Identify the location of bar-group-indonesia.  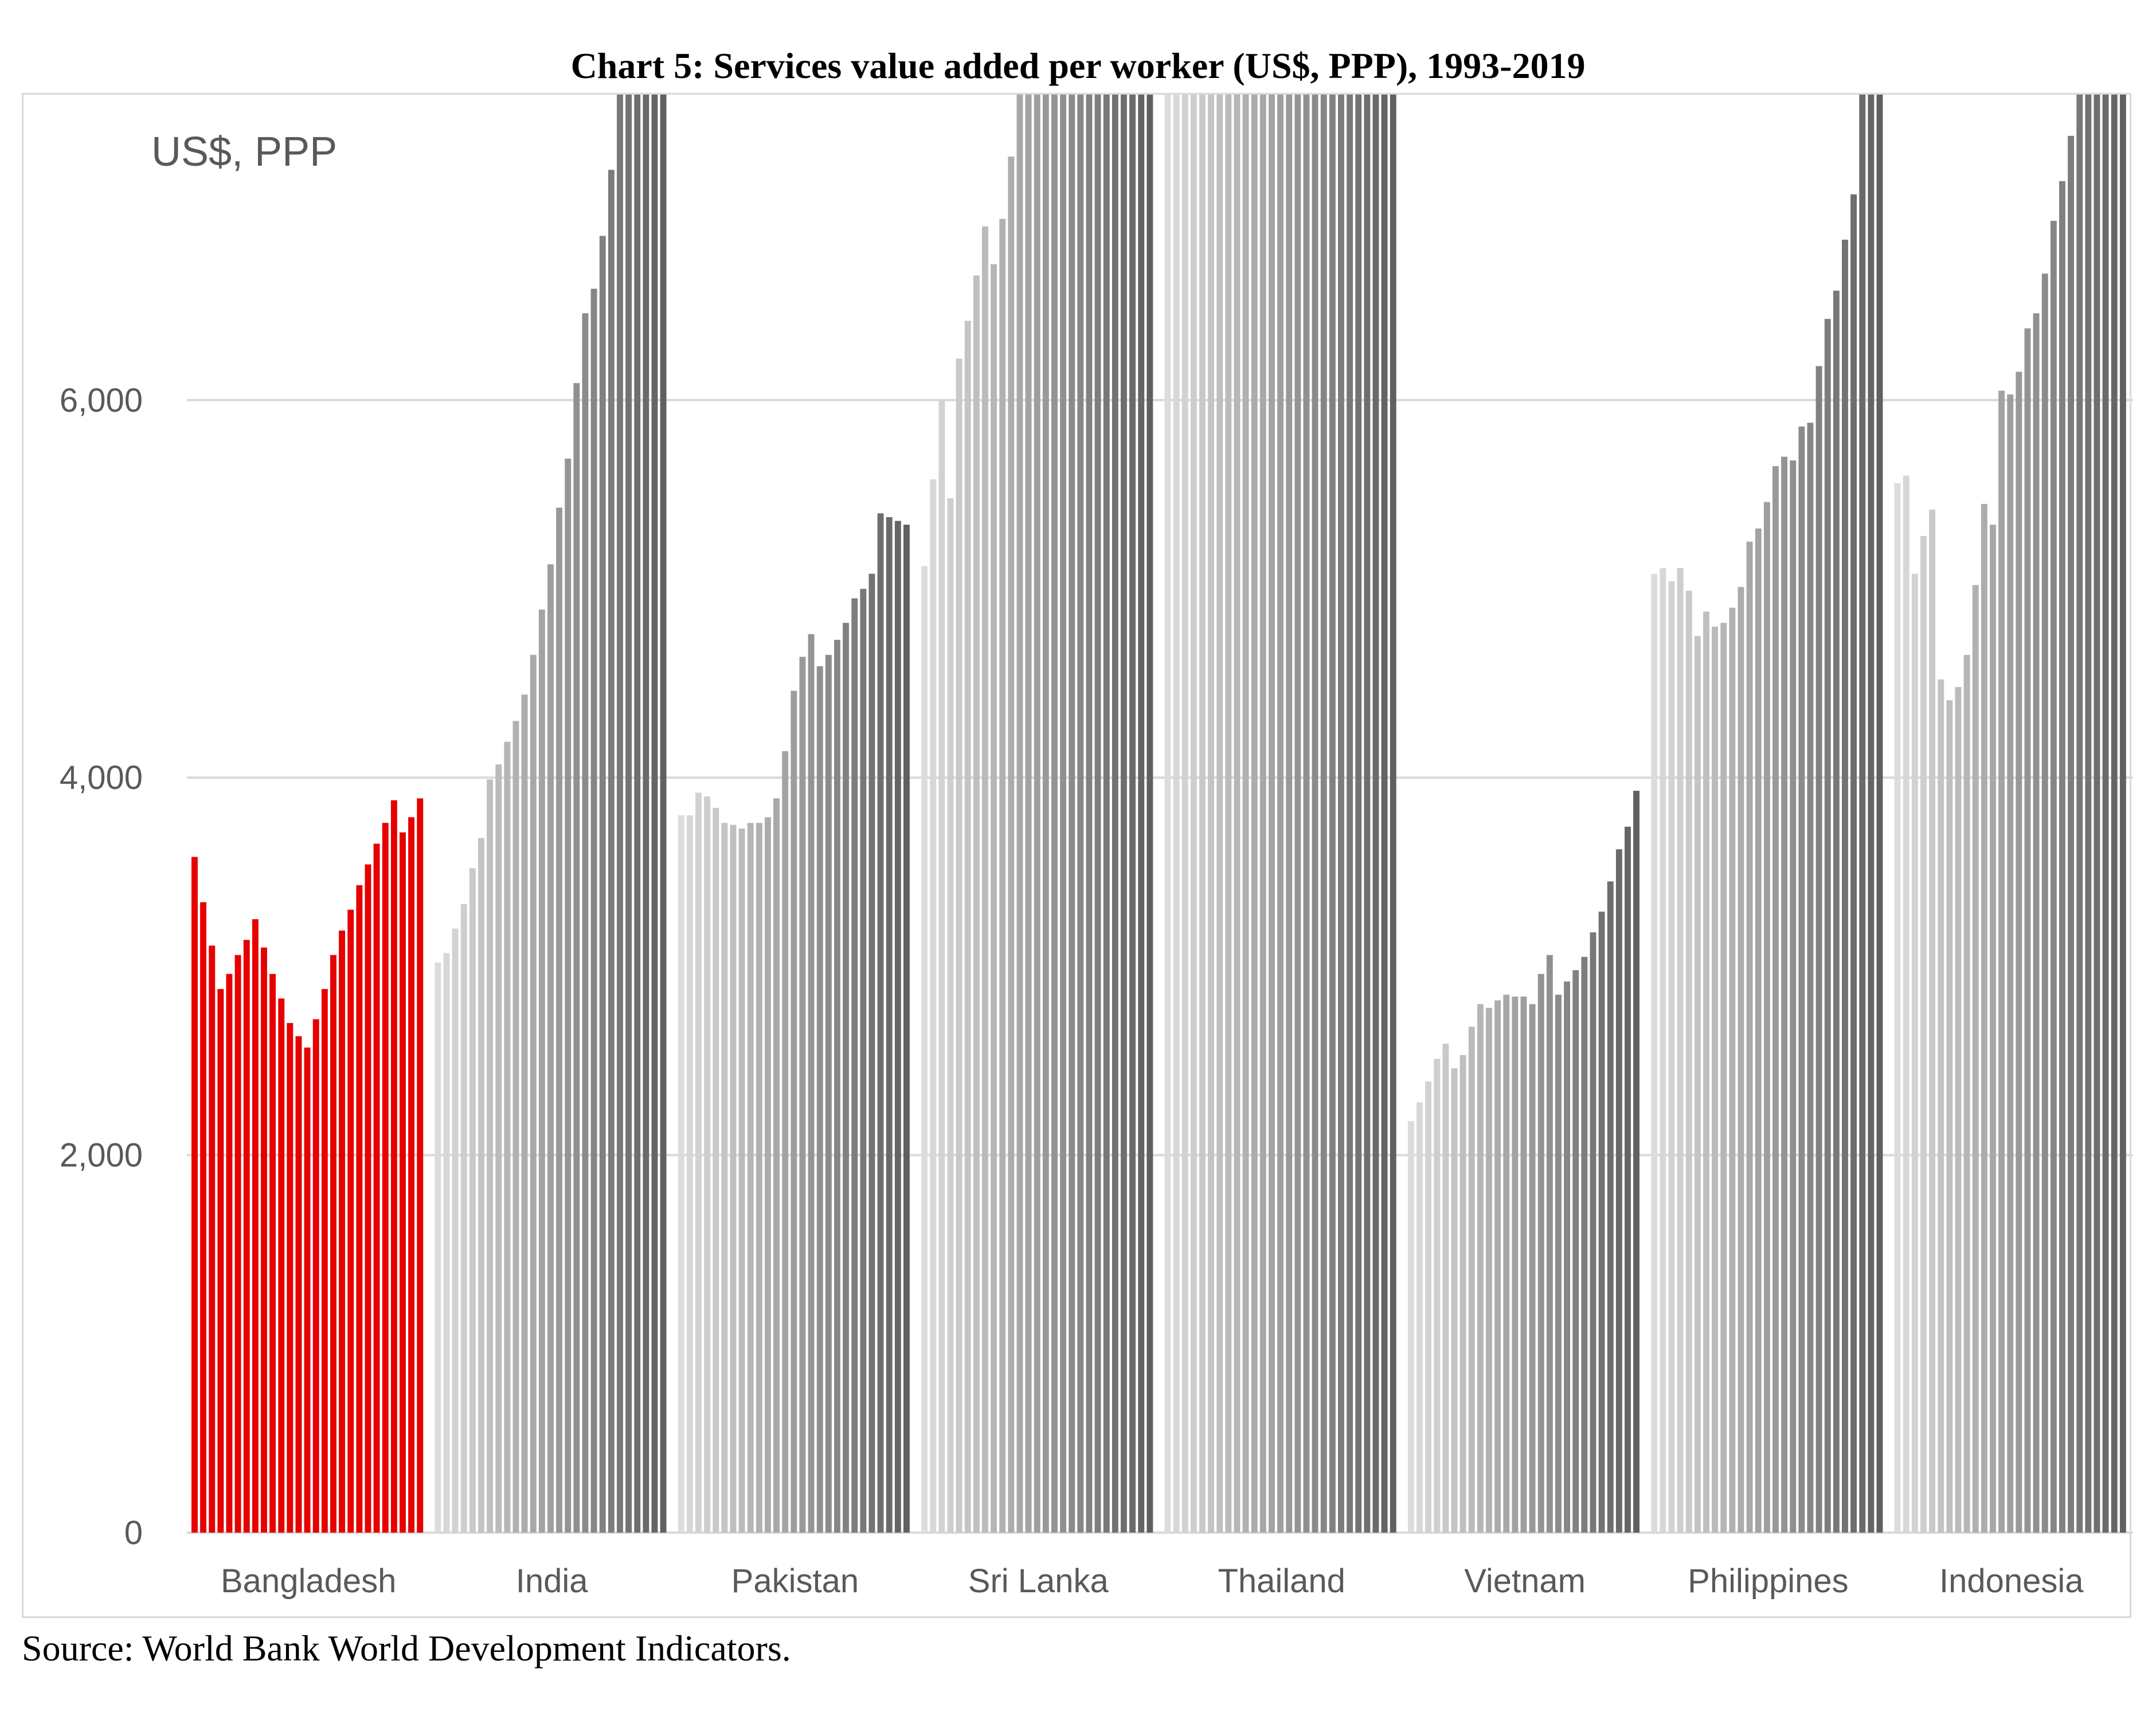
(2010, 814).